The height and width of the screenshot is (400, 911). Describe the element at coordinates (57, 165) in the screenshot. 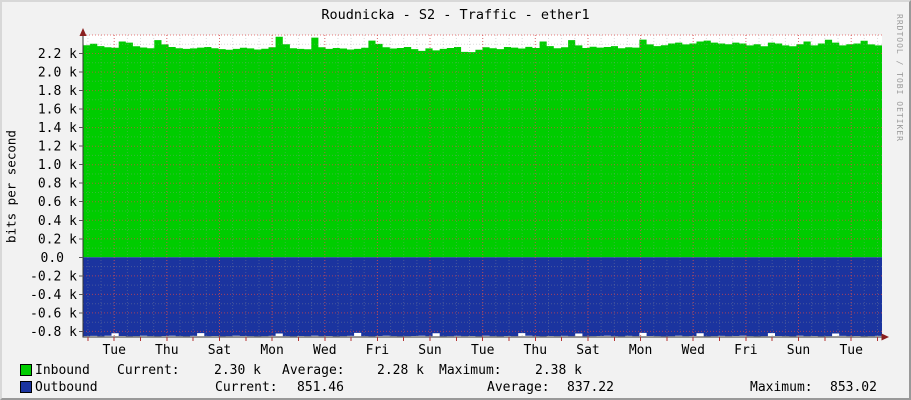

I see `svg-text: 1.0 k` at that location.